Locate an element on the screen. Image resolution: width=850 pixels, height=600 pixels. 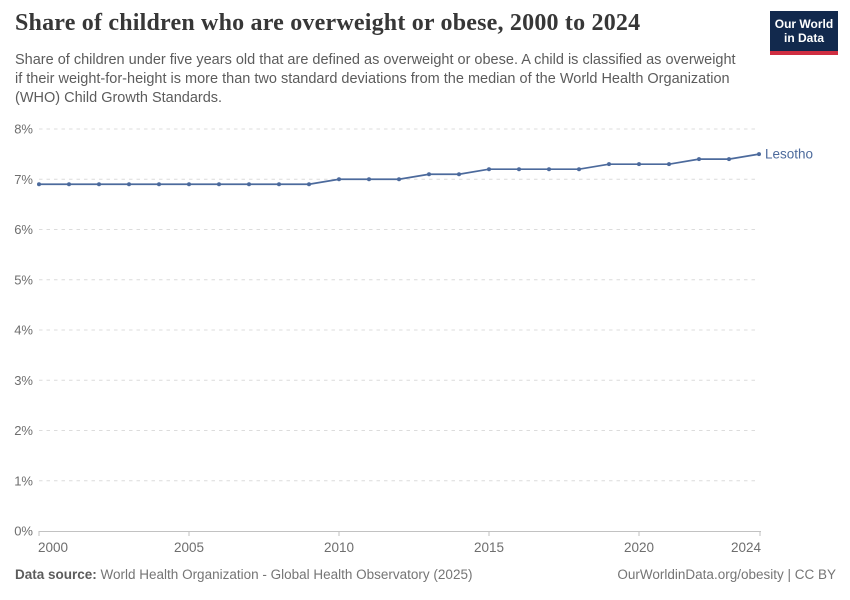
owid-logo: Our World in Data is located at coordinates (804, 33).